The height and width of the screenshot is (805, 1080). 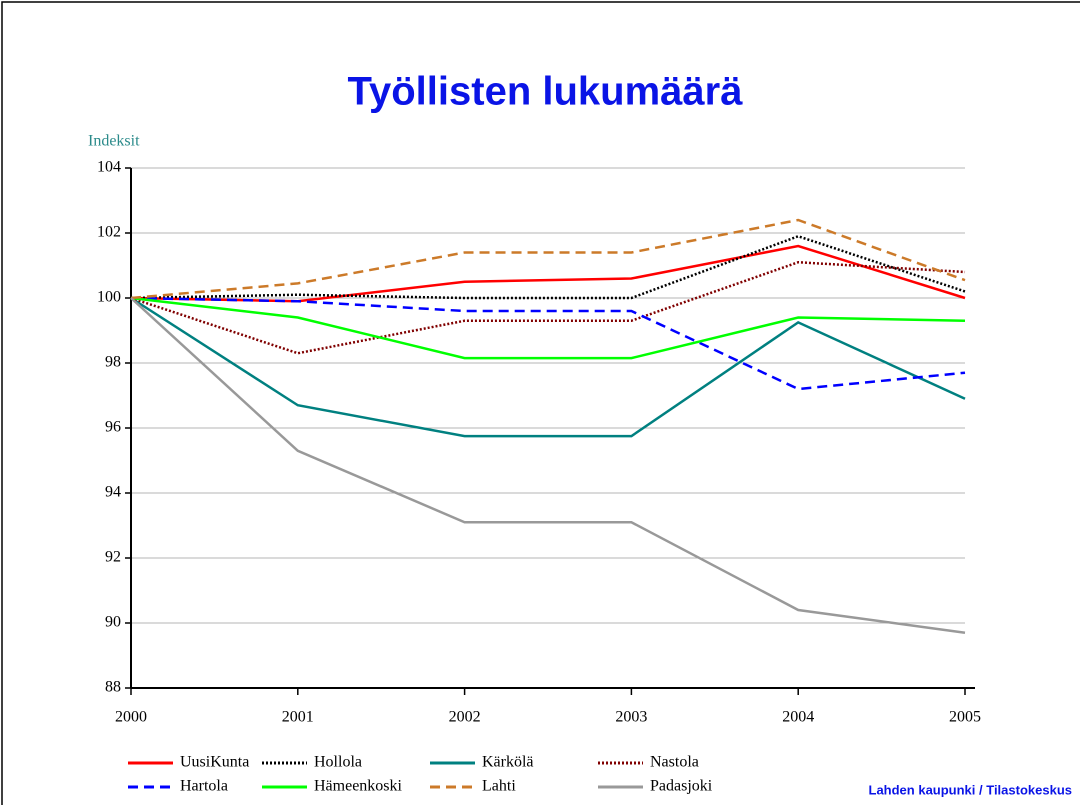 What do you see at coordinates (681, 786) in the screenshot?
I see `legend-label: Padasjoki` at bounding box center [681, 786].